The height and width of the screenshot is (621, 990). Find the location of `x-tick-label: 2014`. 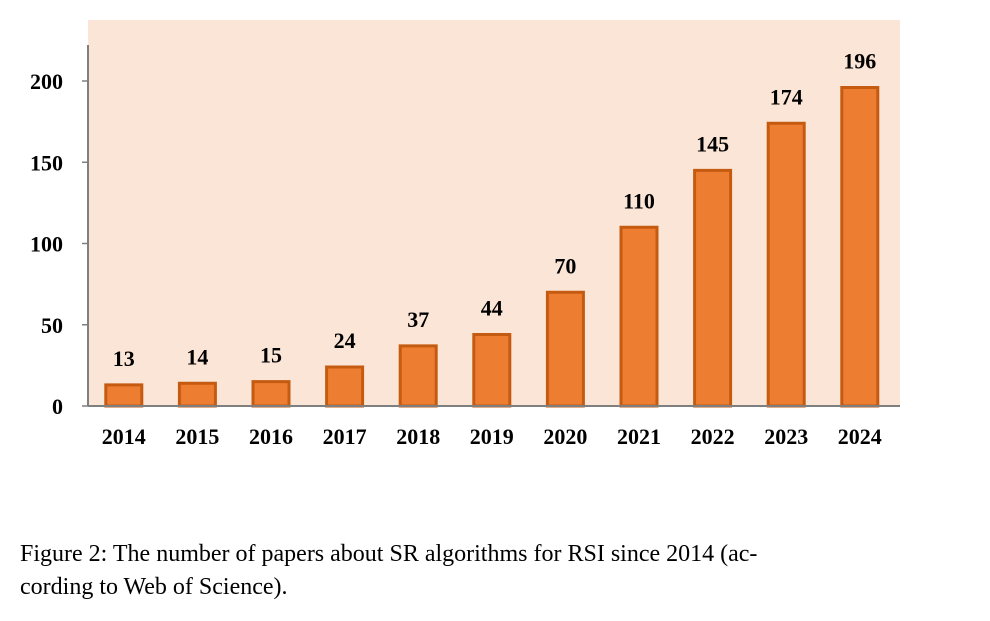

x-tick-label: 2014 is located at coordinates (124, 436).